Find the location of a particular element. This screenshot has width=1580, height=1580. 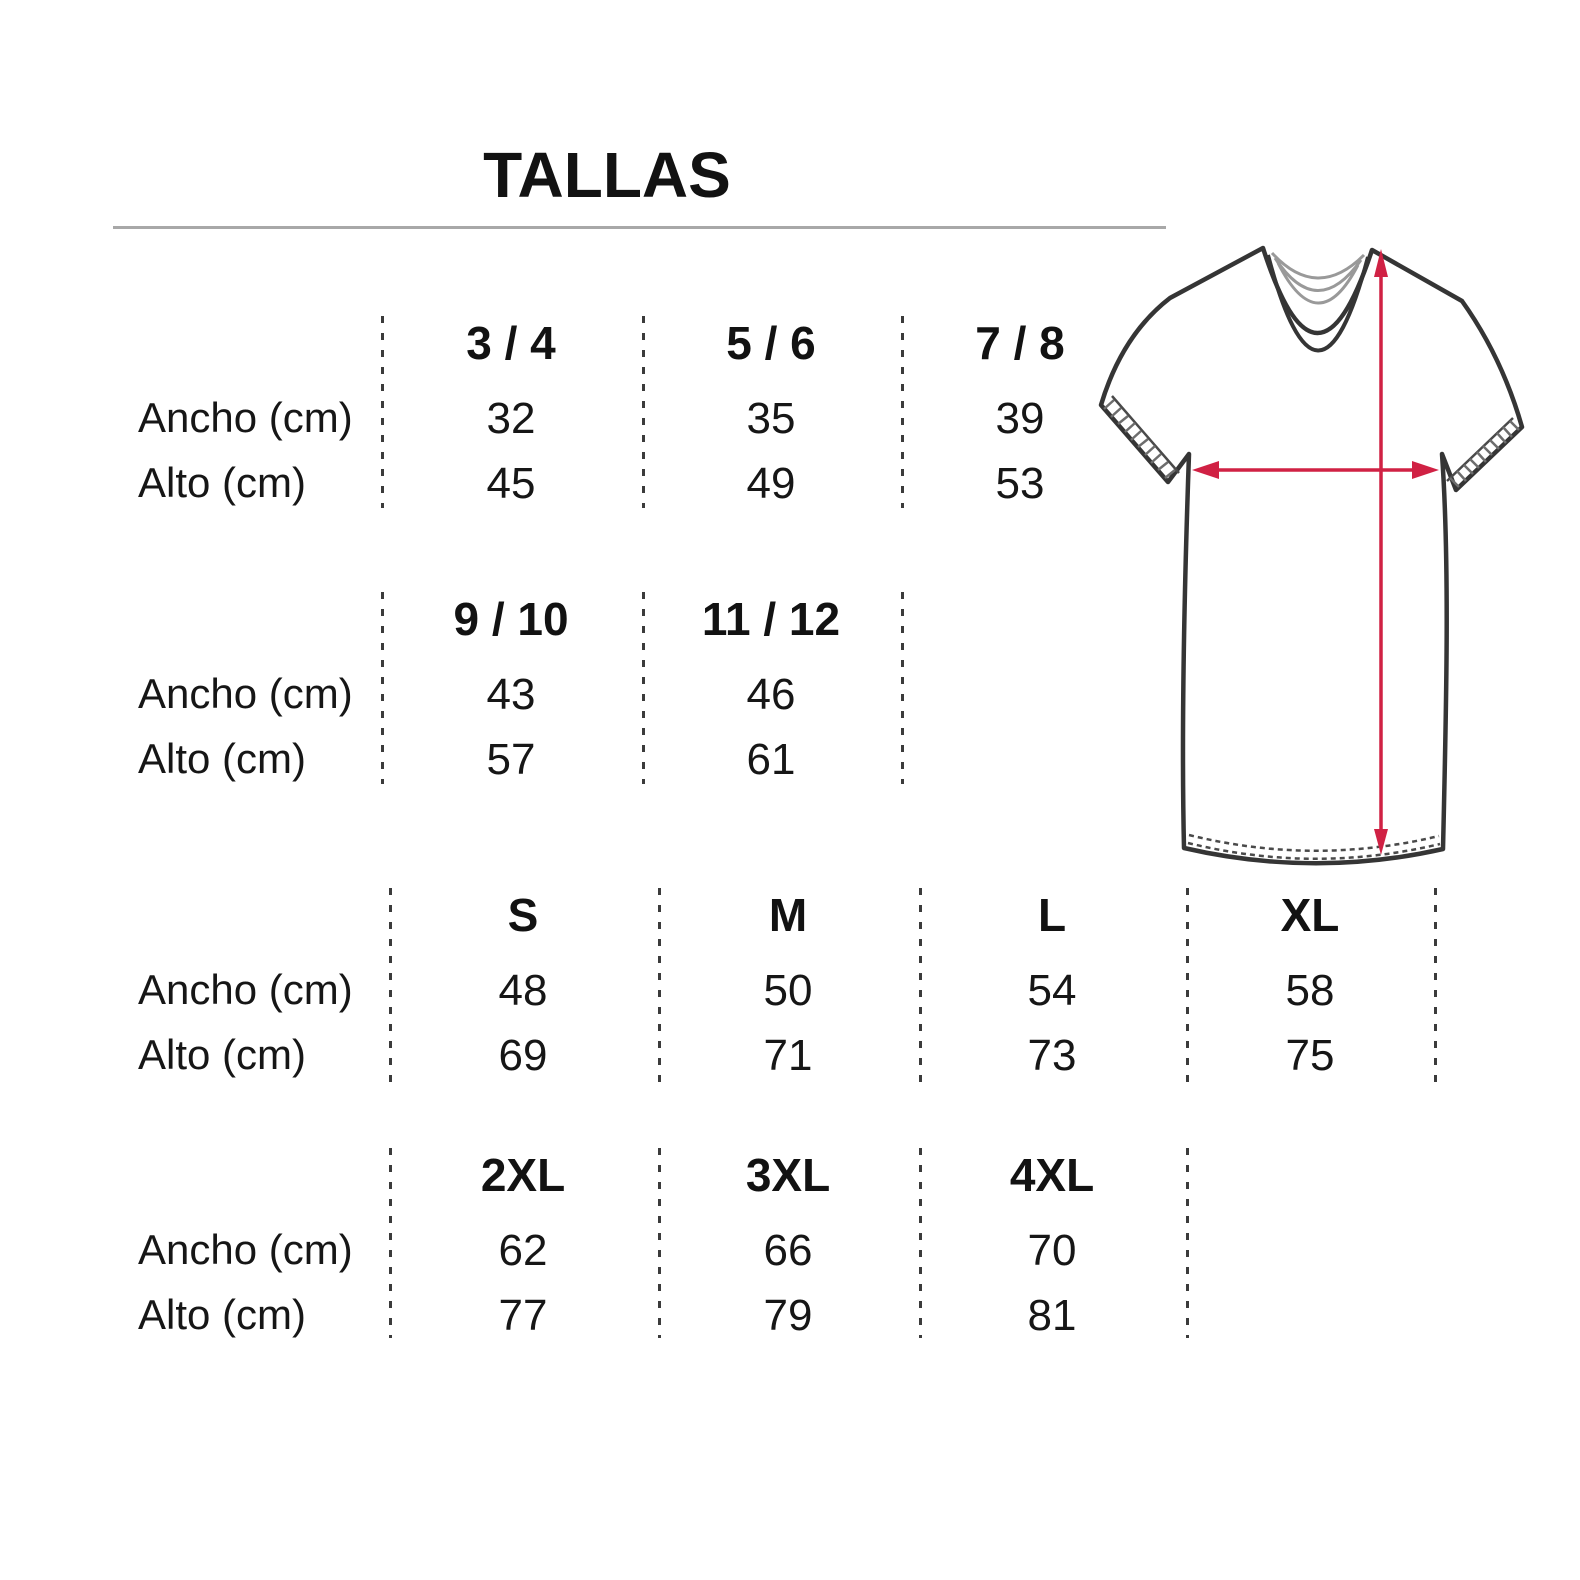

alto-value: 73 is located at coordinates (1052, 1055).